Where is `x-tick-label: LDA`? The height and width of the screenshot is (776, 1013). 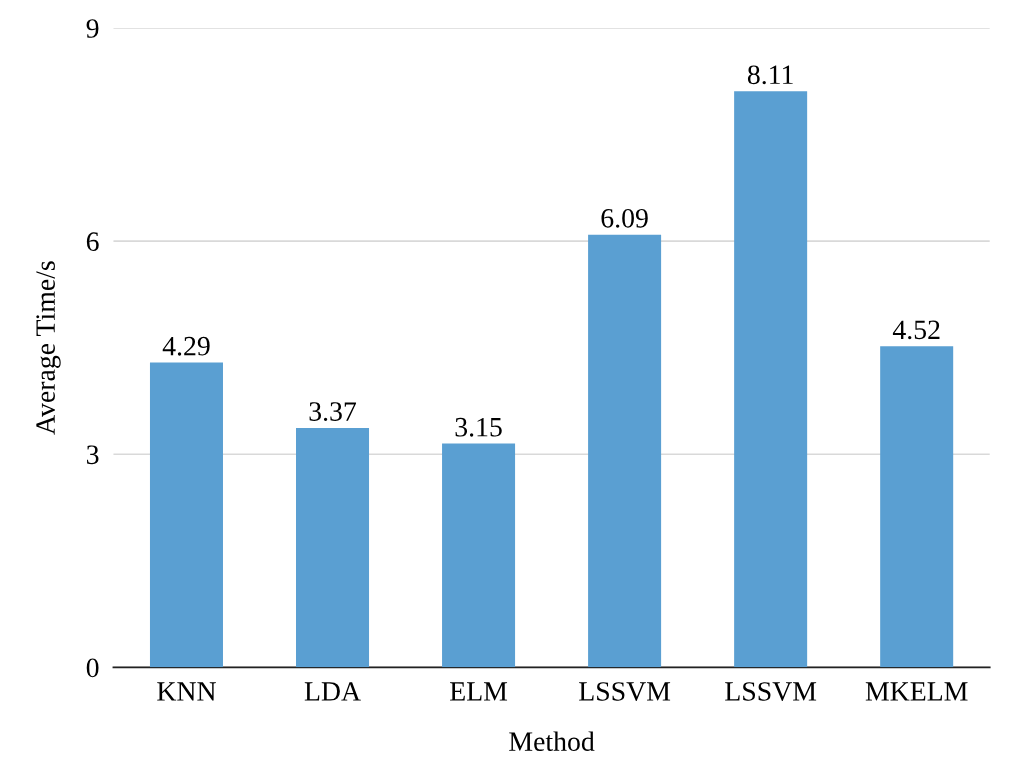
x-tick-label: LDA is located at coordinates (332, 691).